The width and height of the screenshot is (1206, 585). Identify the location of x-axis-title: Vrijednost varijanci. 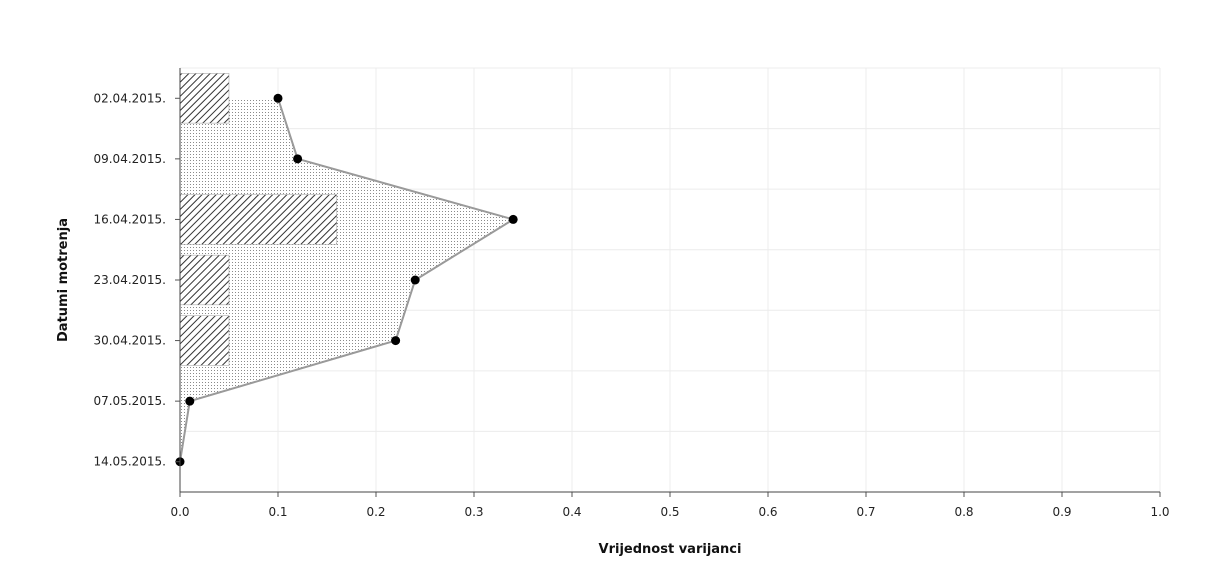
(670, 549).